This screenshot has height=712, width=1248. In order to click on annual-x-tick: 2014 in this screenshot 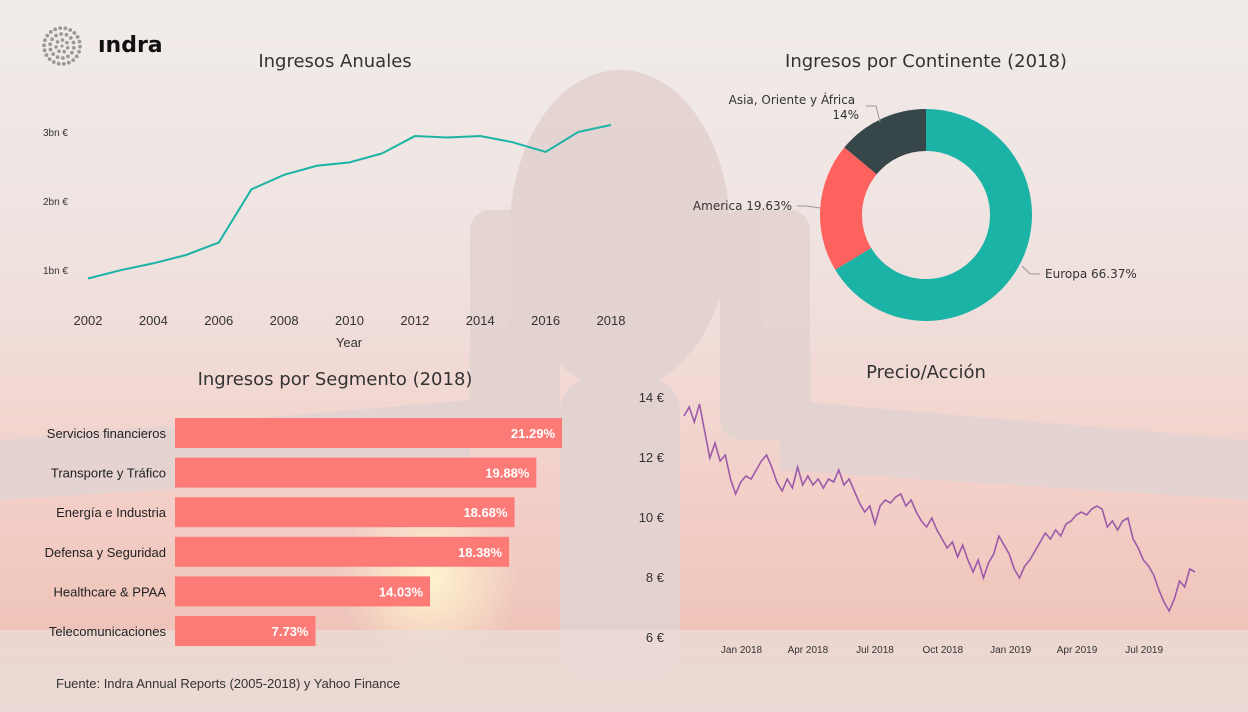, I will do `click(480, 320)`.